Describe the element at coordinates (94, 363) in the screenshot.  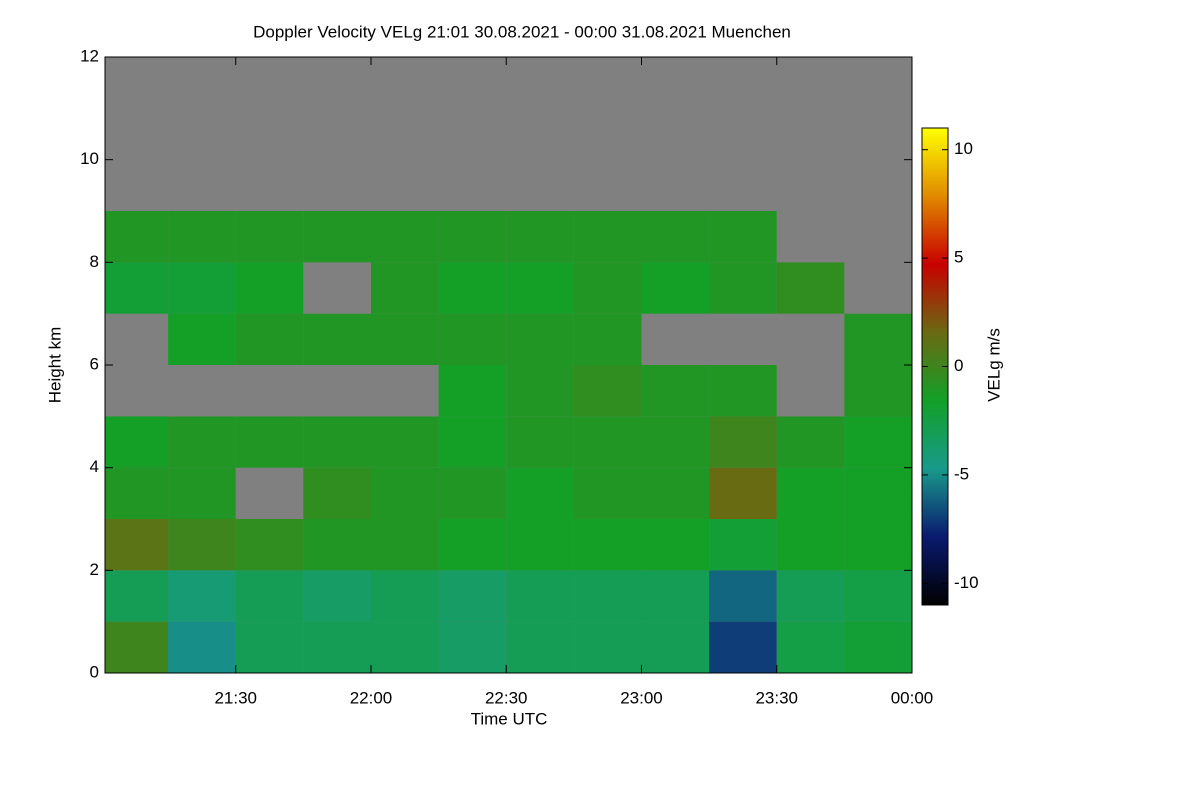
I see `y-tick-label: 6` at that location.